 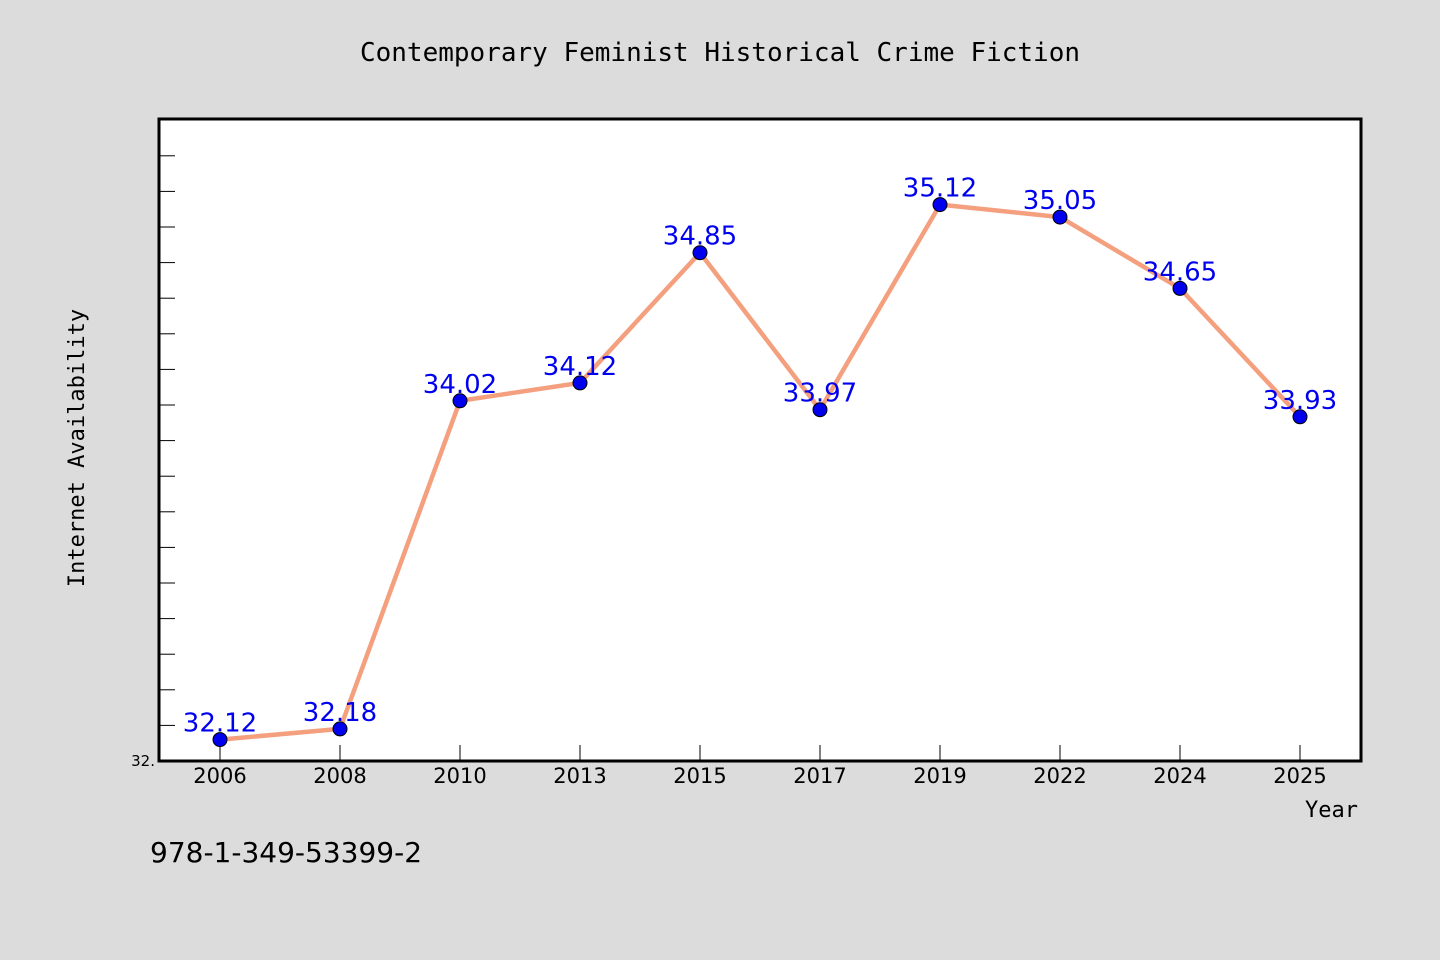 What do you see at coordinates (77, 448) in the screenshot?
I see `y-axis-label: Internet Availability` at bounding box center [77, 448].